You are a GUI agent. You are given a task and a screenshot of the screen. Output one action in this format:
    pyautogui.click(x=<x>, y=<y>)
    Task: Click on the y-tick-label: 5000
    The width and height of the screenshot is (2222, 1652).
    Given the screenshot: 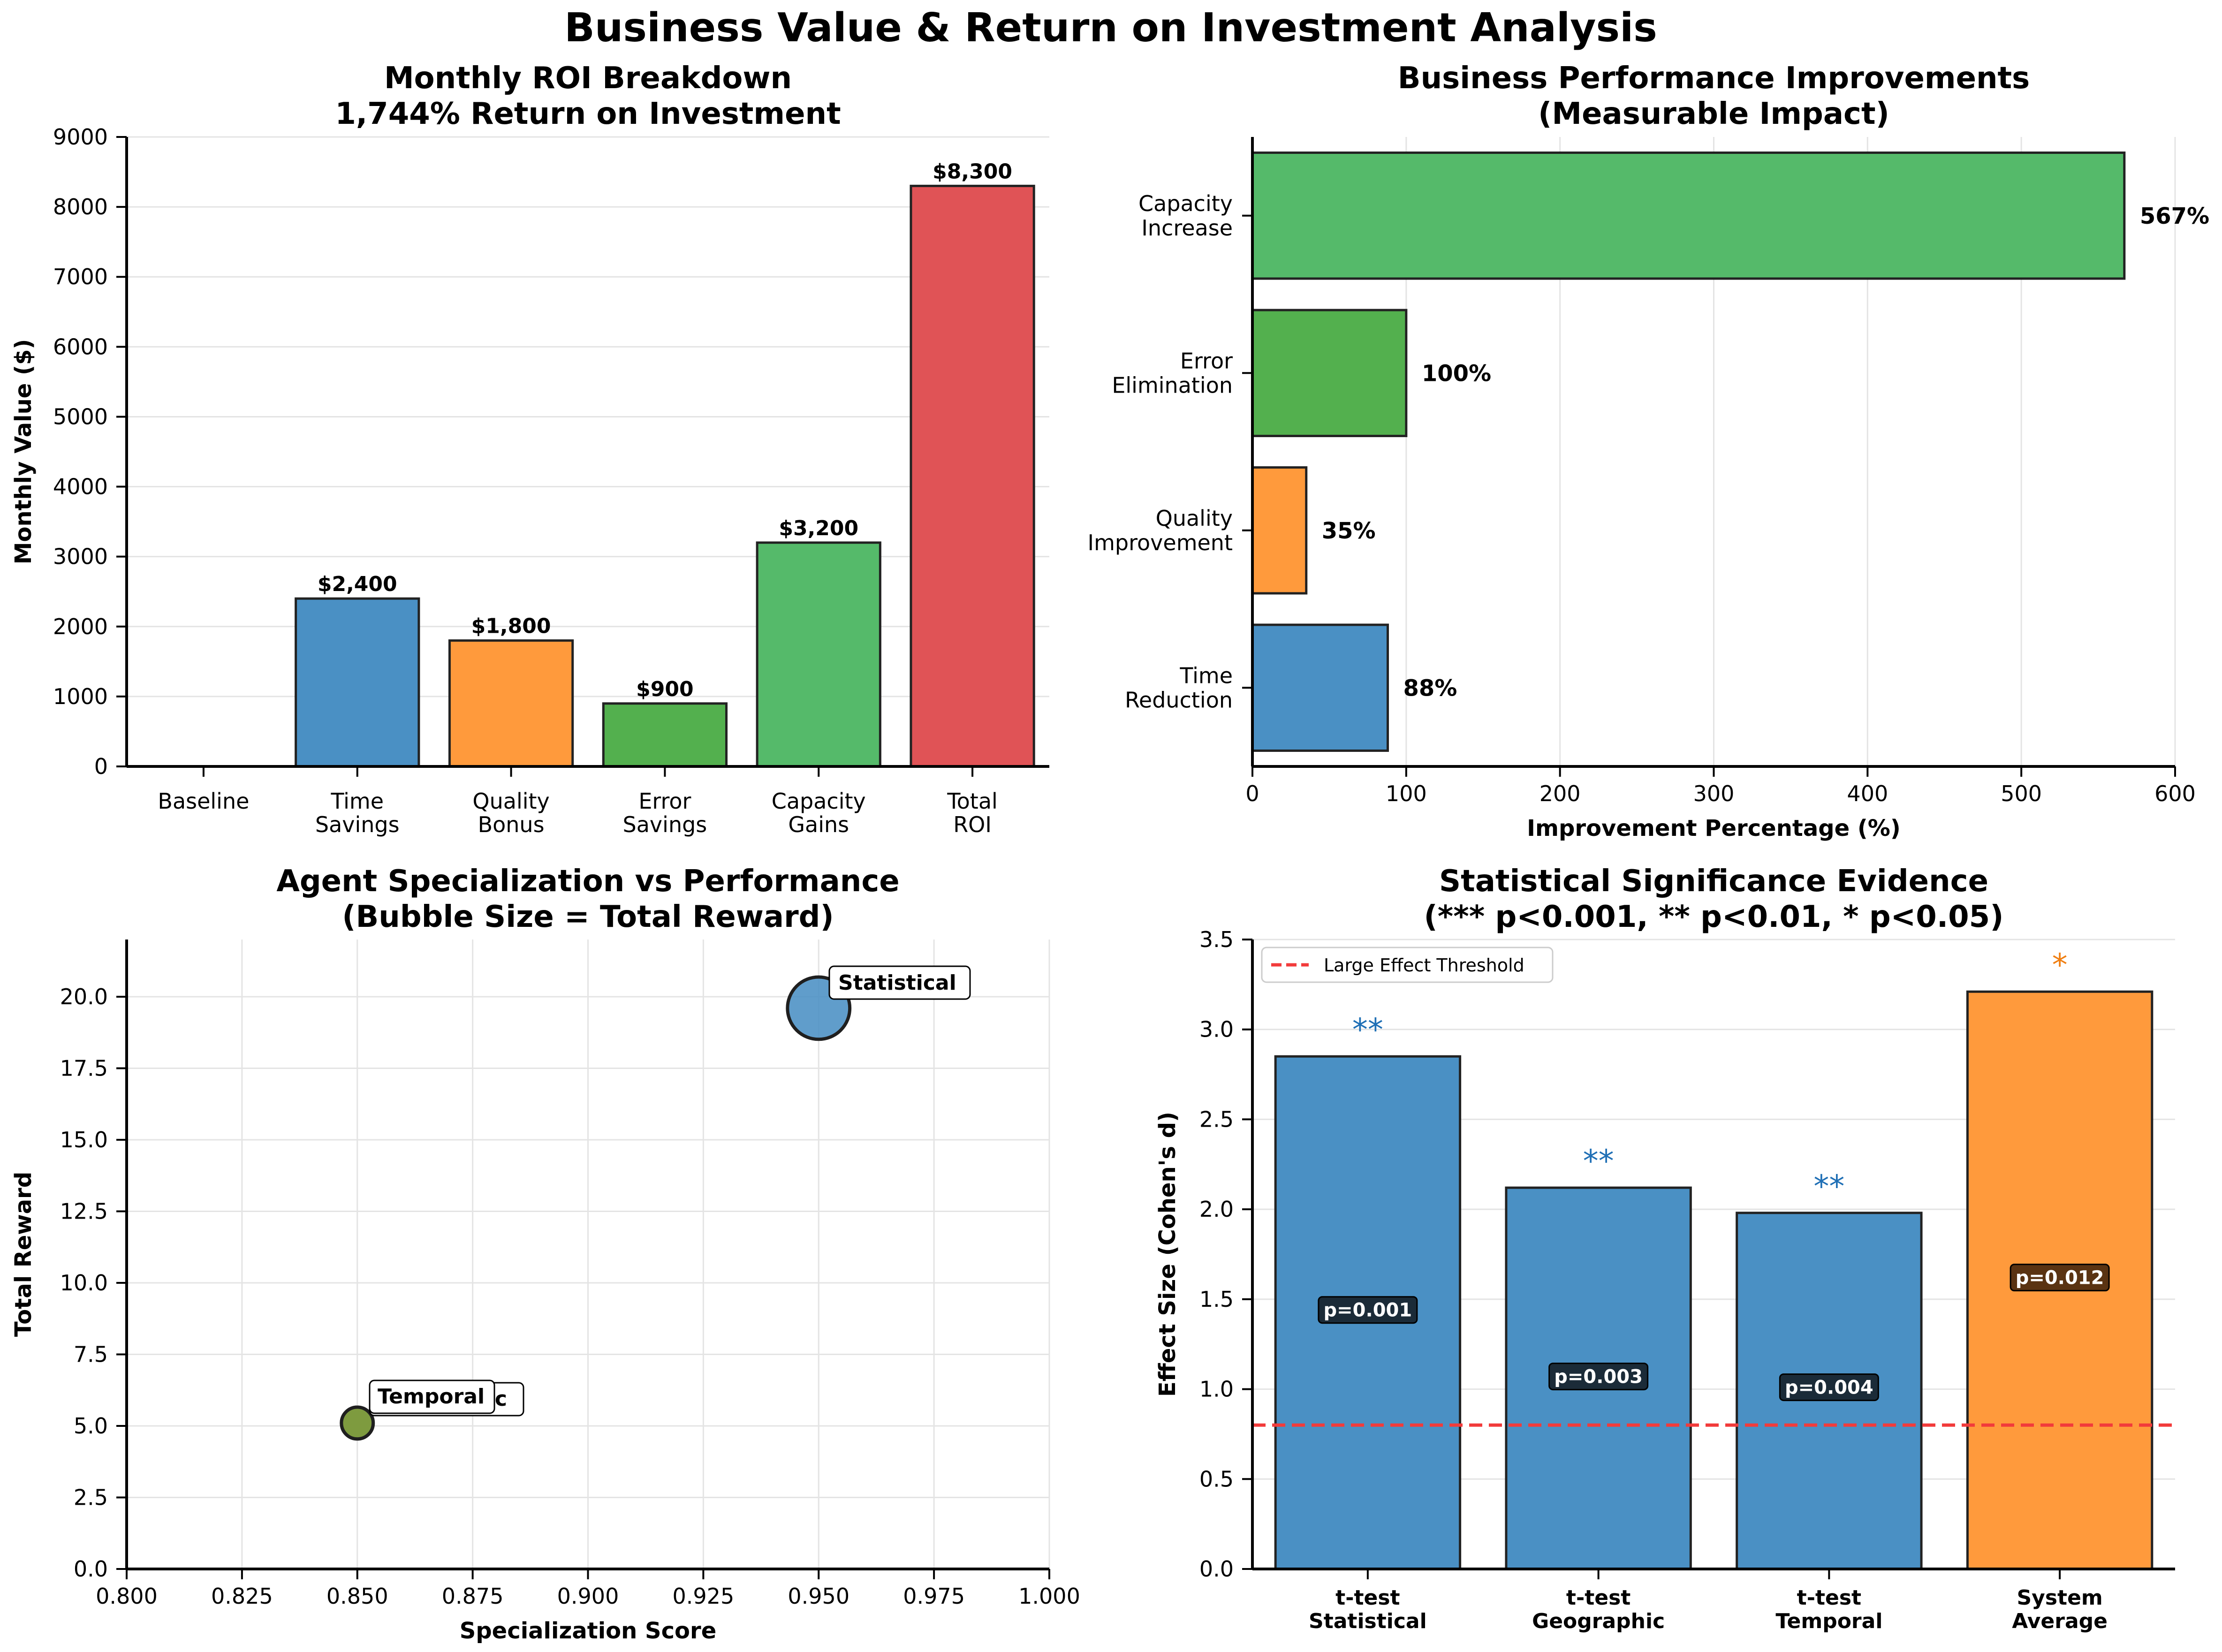 What is the action you would take?
    pyautogui.click(x=80, y=416)
    